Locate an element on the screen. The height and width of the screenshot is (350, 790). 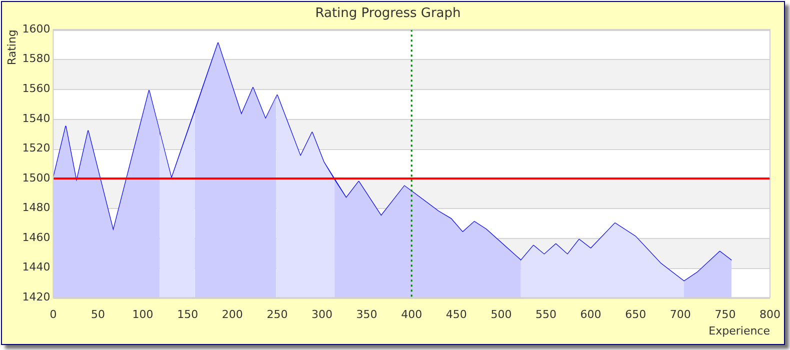
chart-title: Rating Progress Graph is located at coordinates (388, 14).